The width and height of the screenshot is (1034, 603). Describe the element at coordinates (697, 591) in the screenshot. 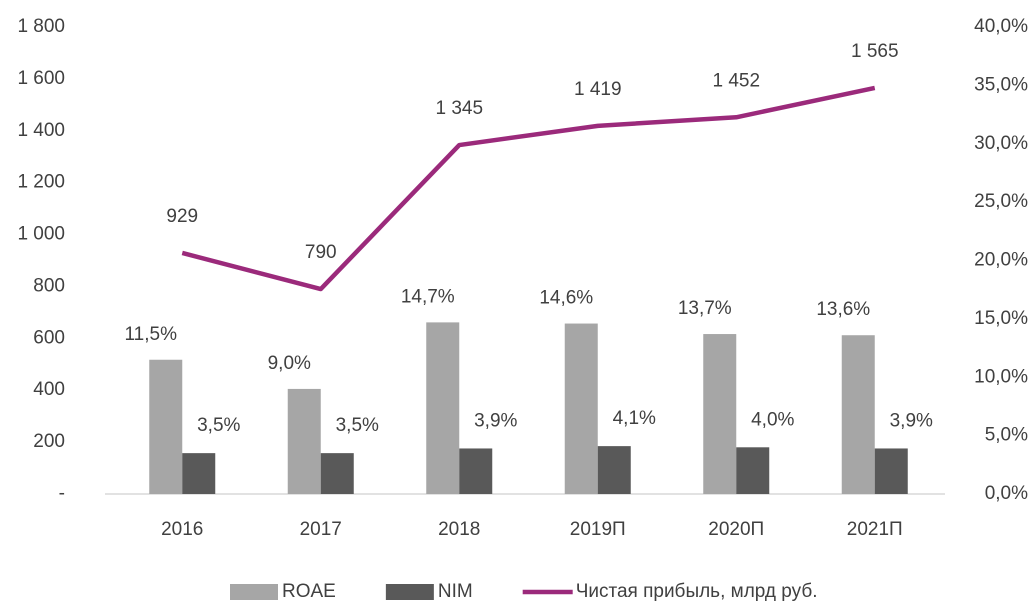

I see `legend-label: Чистая прибыль, млрд руб.` at that location.